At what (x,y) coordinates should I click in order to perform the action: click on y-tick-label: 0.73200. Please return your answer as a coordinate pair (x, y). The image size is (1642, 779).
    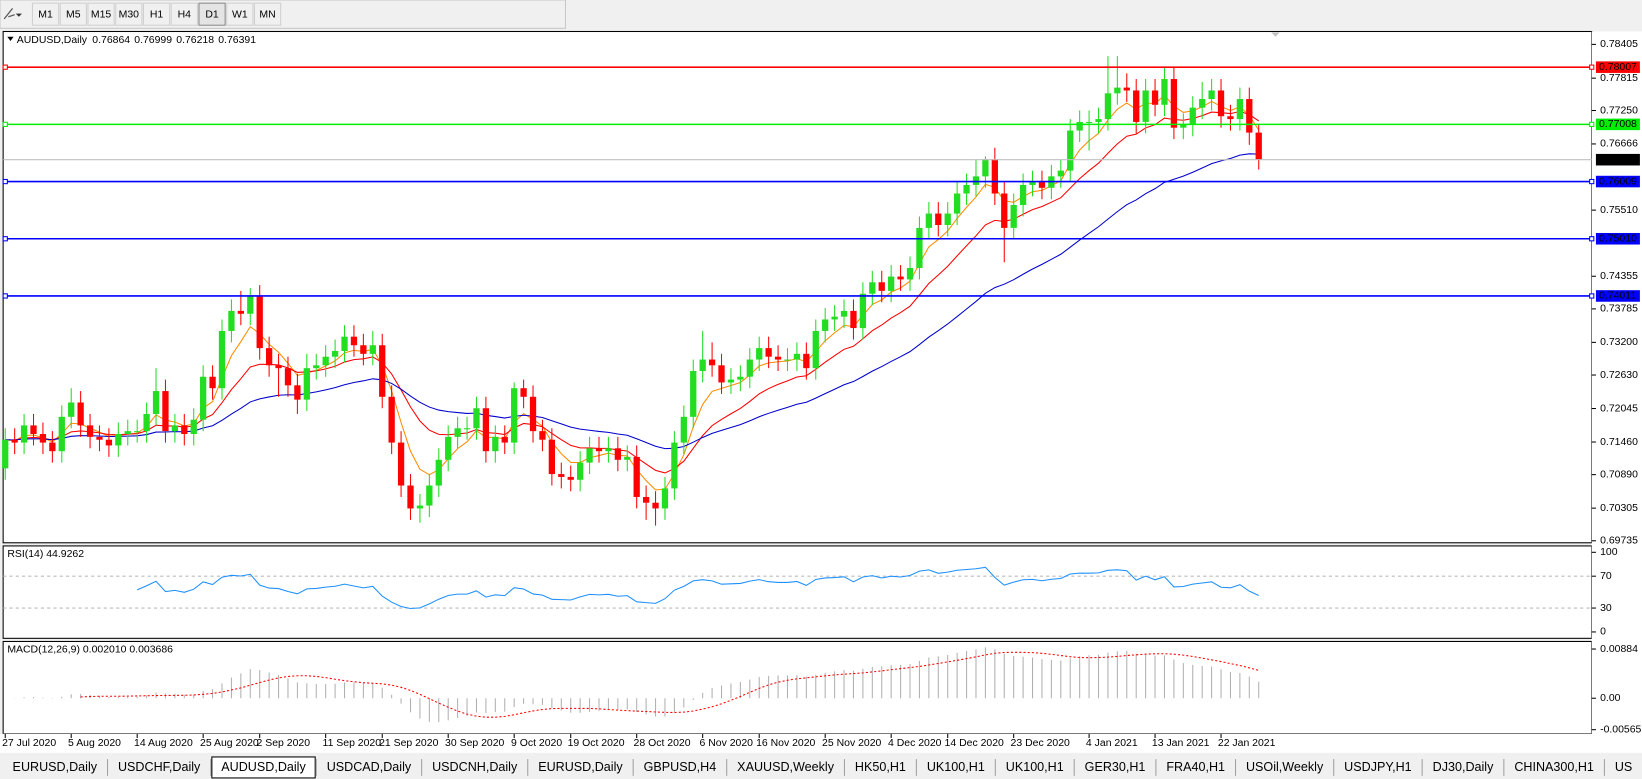
    Looking at the image, I should click on (1619, 342).